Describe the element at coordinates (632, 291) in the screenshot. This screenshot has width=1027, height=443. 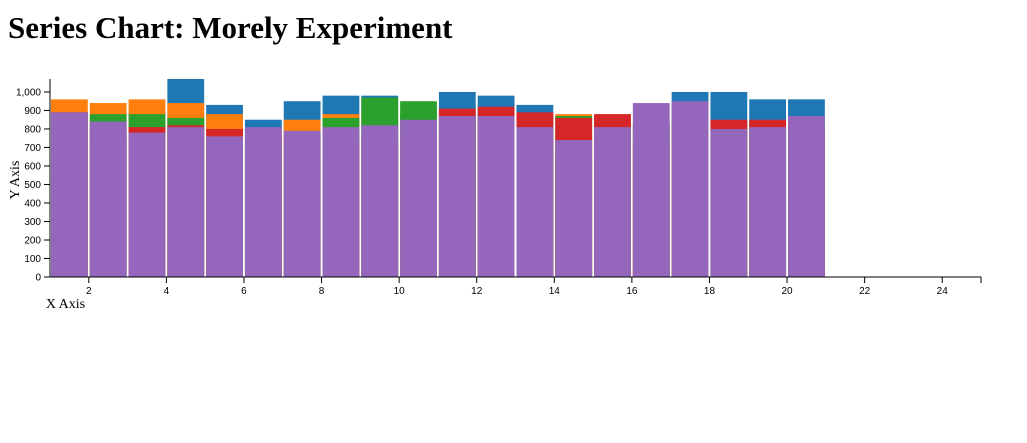
I see `x-tick-label: 16` at that location.